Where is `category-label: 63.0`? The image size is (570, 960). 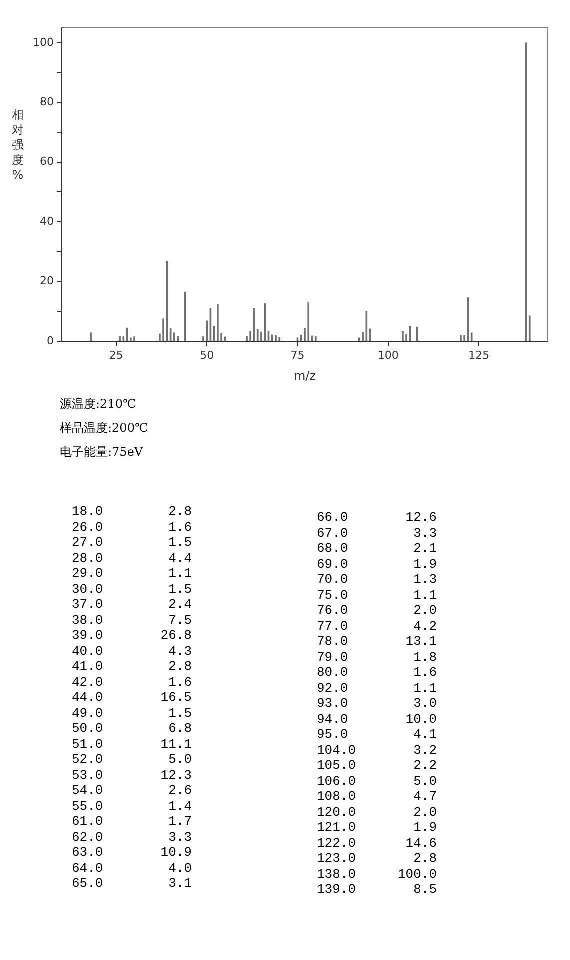 category-label: 63.0 is located at coordinates (88, 852).